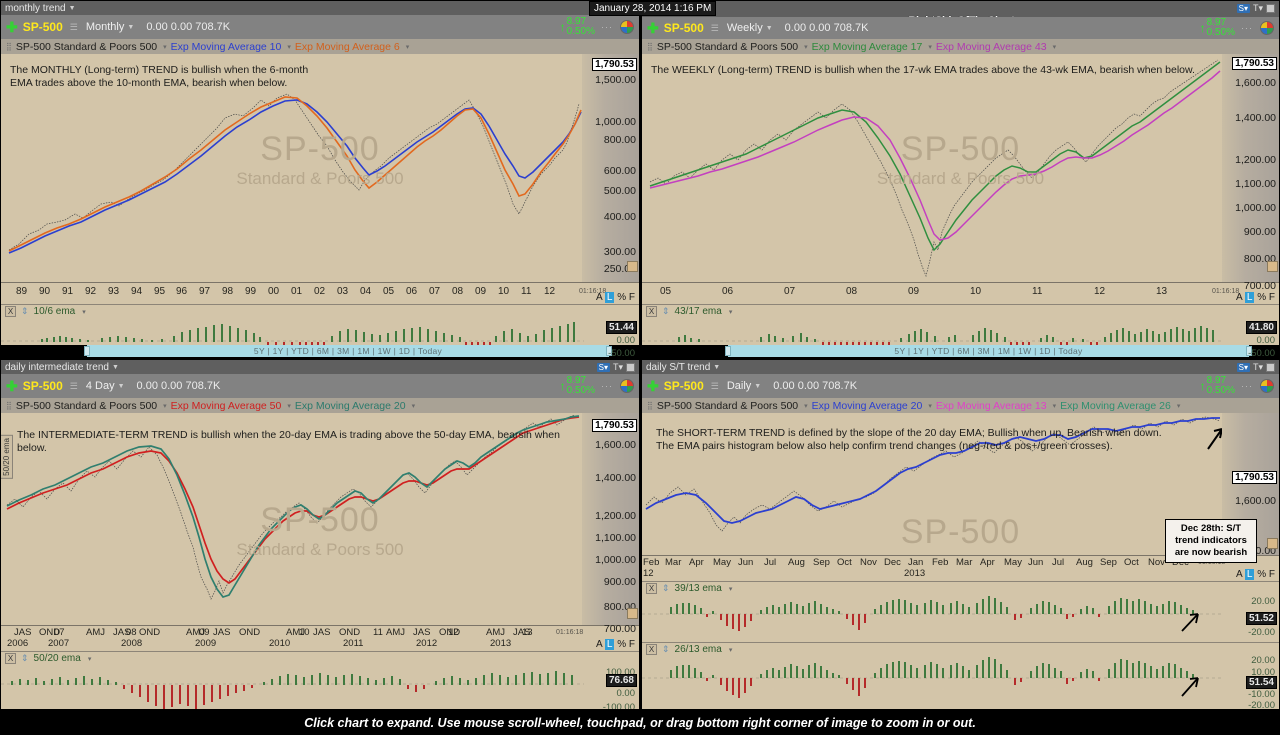 This screenshot has height=735, width=1280. What do you see at coordinates (54, 311) in the screenshot?
I see `indicator-name: 10/6 ema` at bounding box center [54, 311].